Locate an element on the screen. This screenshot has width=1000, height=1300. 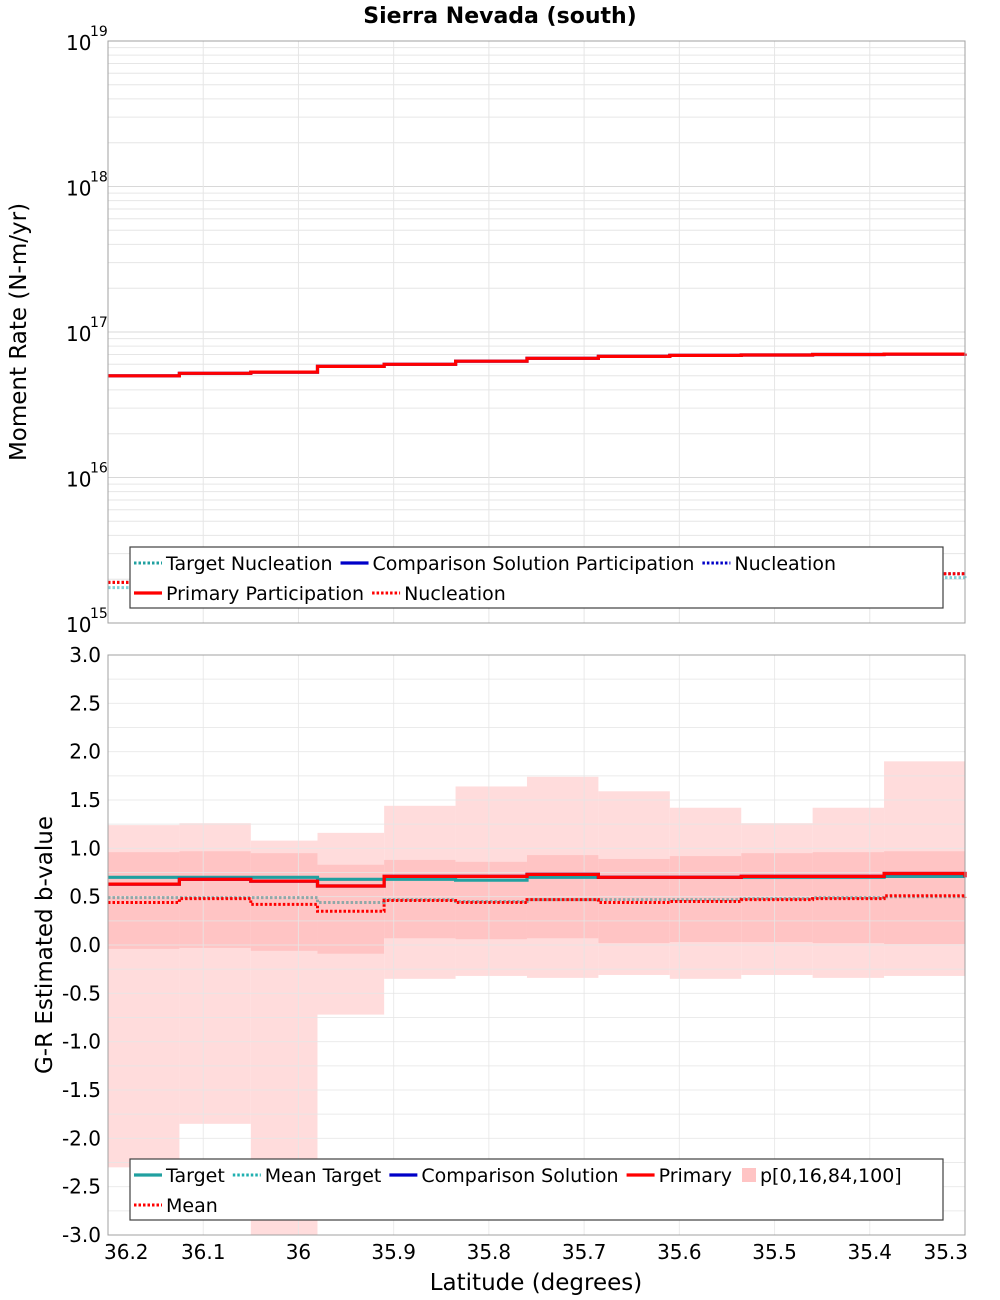
legend-entry: Target Nucleation is located at coordinates (233, 564).